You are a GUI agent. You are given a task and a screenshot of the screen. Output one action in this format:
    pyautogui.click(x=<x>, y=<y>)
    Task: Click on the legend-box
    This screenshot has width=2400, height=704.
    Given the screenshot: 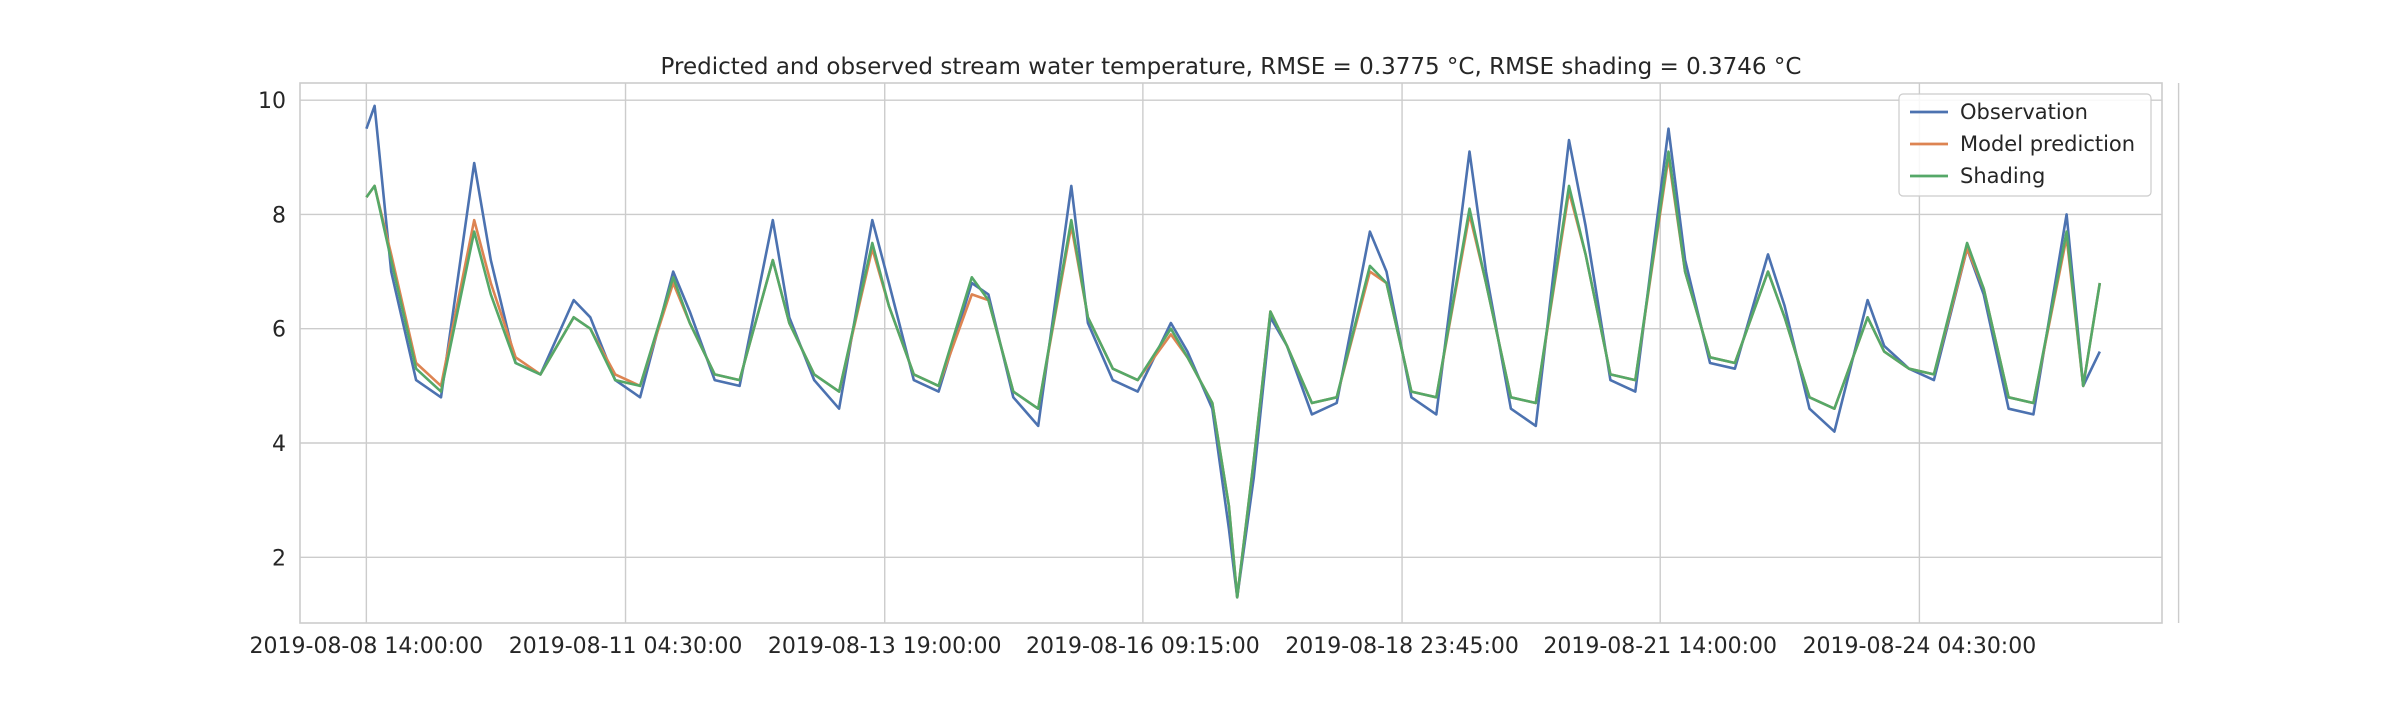 What is the action you would take?
    pyautogui.click(x=2025, y=145)
    